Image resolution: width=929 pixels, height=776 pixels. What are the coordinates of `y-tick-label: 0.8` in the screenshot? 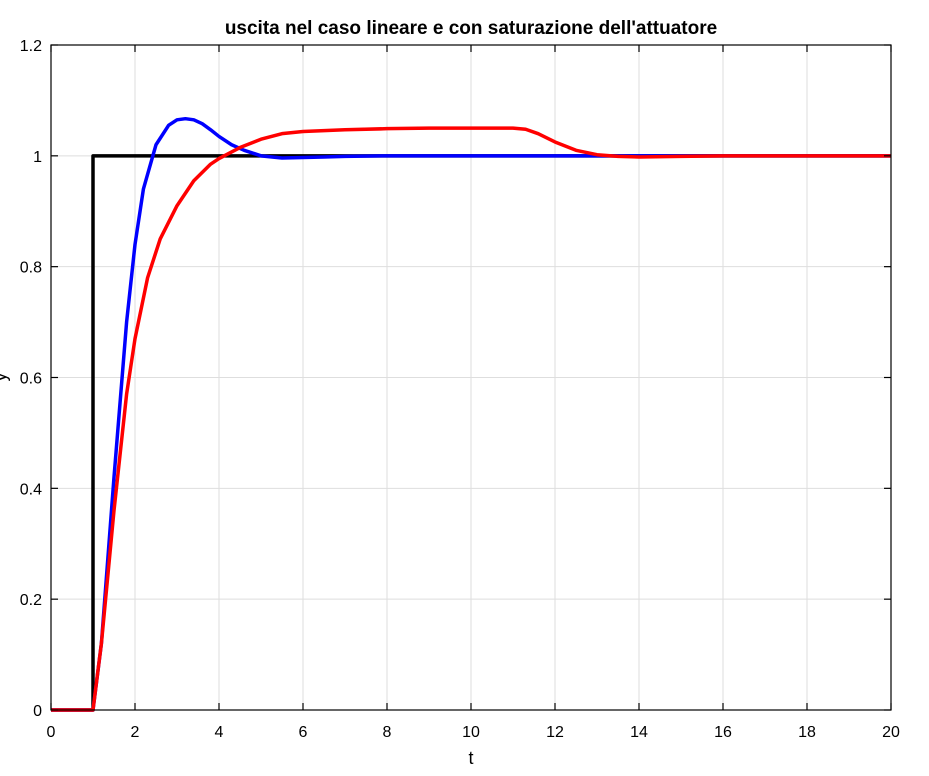 It's located at (31, 268).